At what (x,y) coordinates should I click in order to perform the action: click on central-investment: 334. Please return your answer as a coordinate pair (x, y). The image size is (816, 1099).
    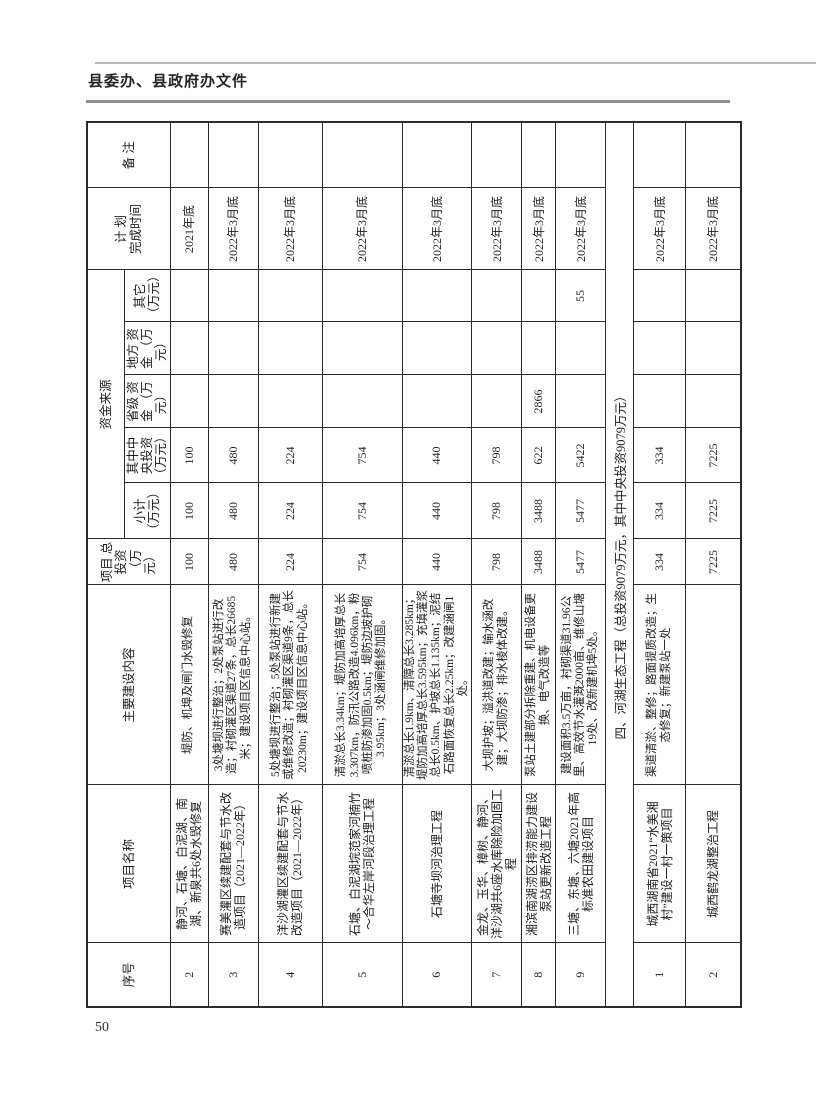
    Looking at the image, I should click on (659, 455).